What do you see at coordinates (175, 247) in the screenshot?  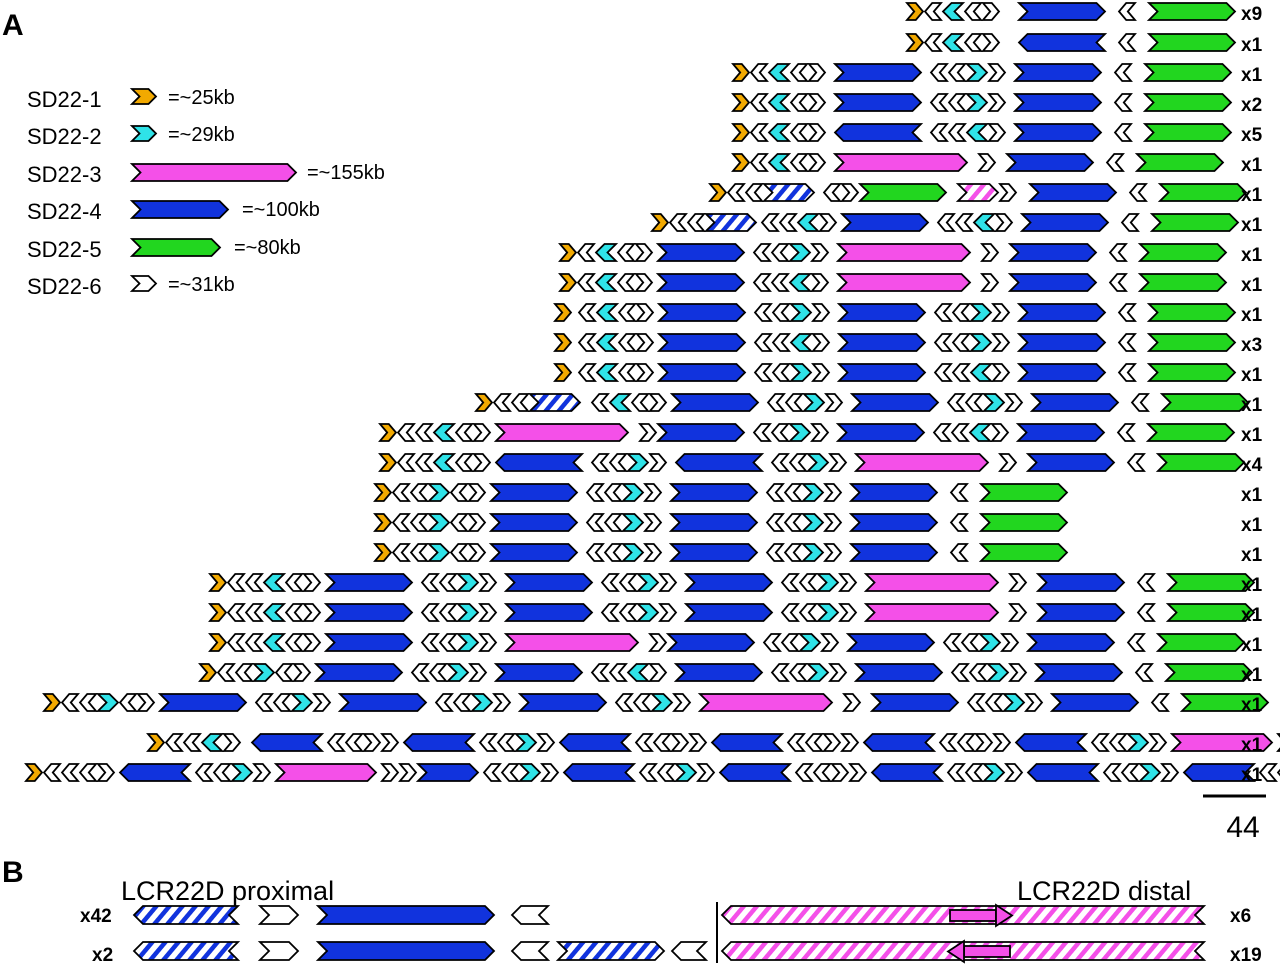 I see `legend-sd22-5-glyph` at bounding box center [175, 247].